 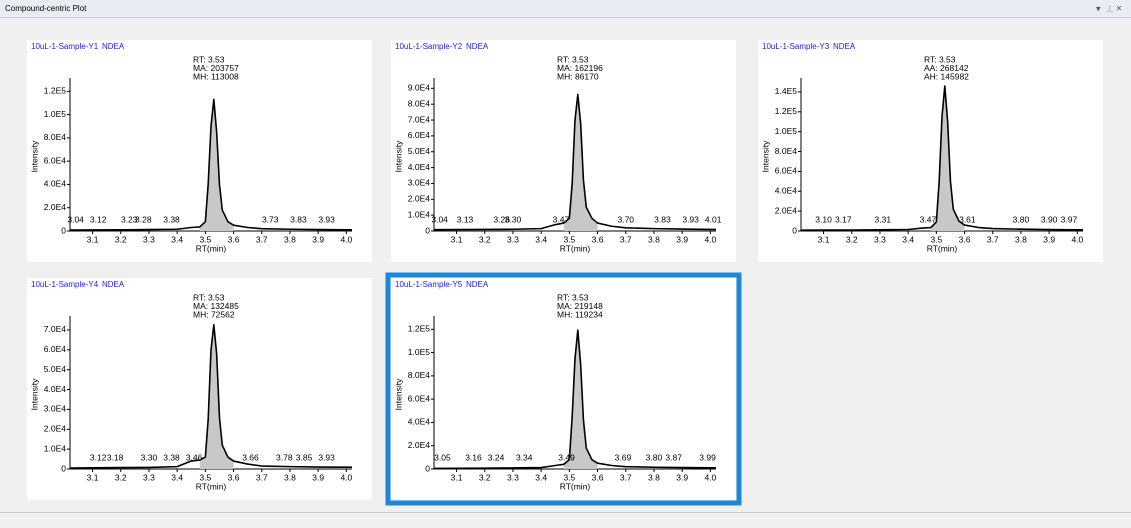 What do you see at coordinates (270, 219) in the screenshot?
I see `peak-label: 3.73` at bounding box center [270, 219].